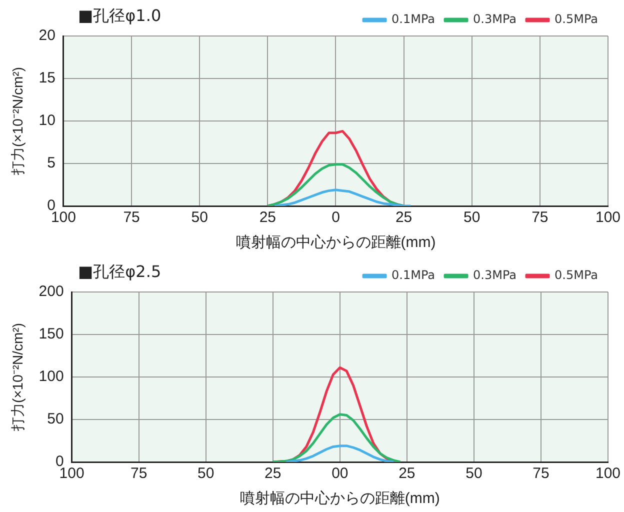 The height and width of the screenshot is (512, 624). I want to click on y-tick-label: 15, so click(47, 78).